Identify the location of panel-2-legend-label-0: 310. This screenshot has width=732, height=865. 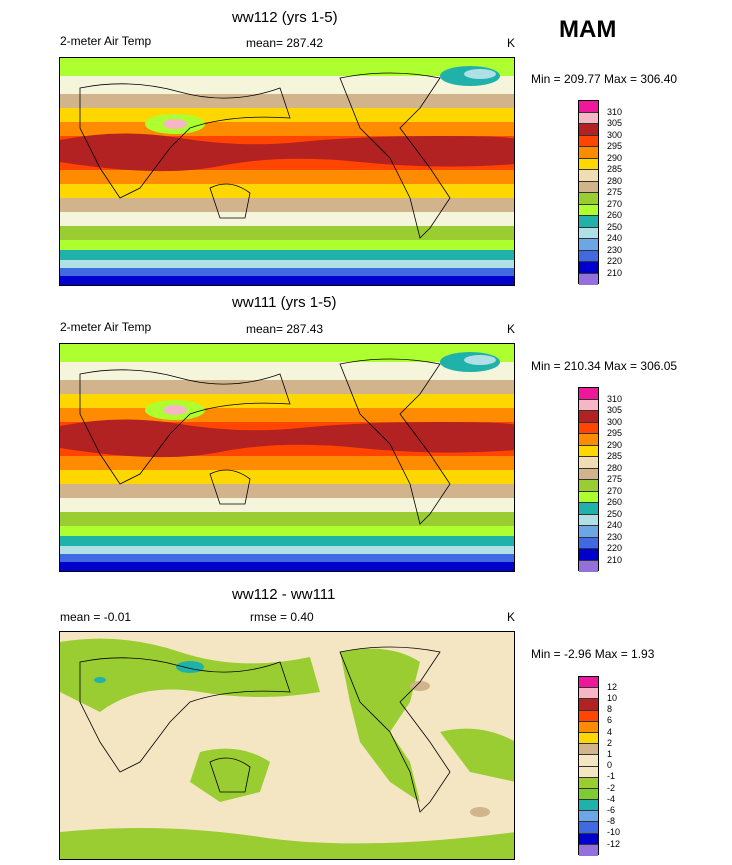
(615, 399).